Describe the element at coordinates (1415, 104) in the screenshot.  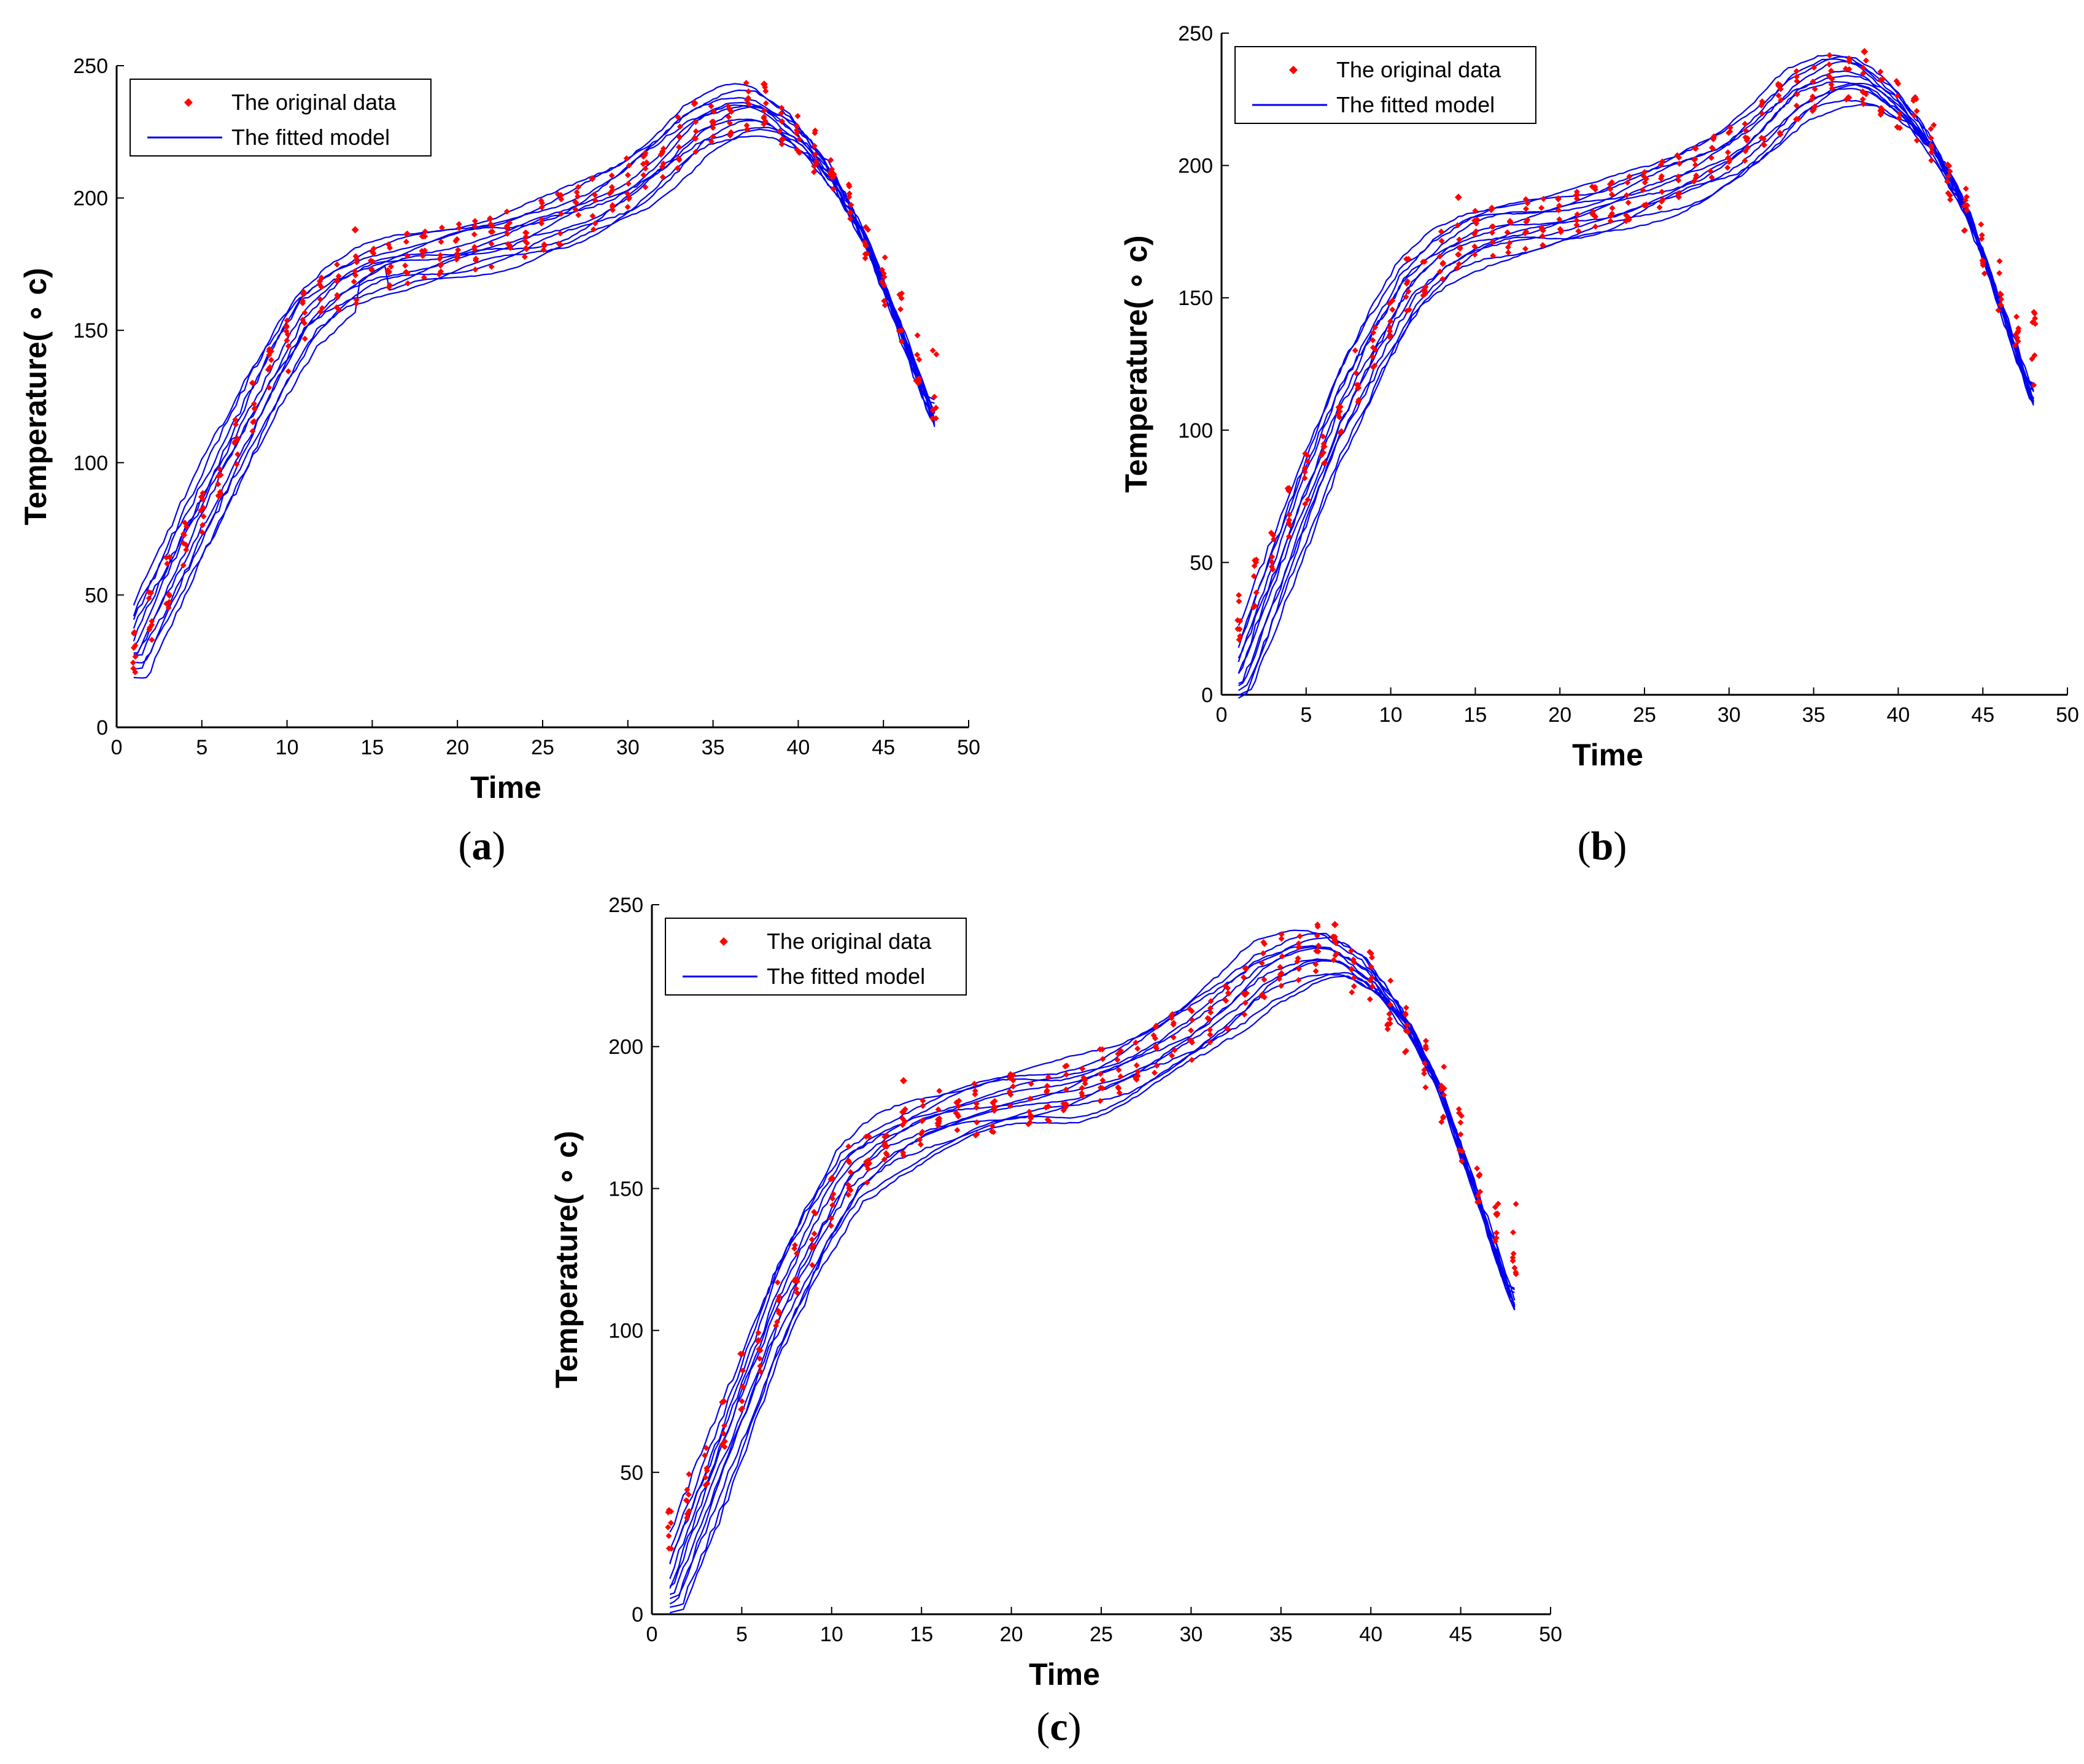
I see `legend-entry-fitted-model: The fitted model` at that location.